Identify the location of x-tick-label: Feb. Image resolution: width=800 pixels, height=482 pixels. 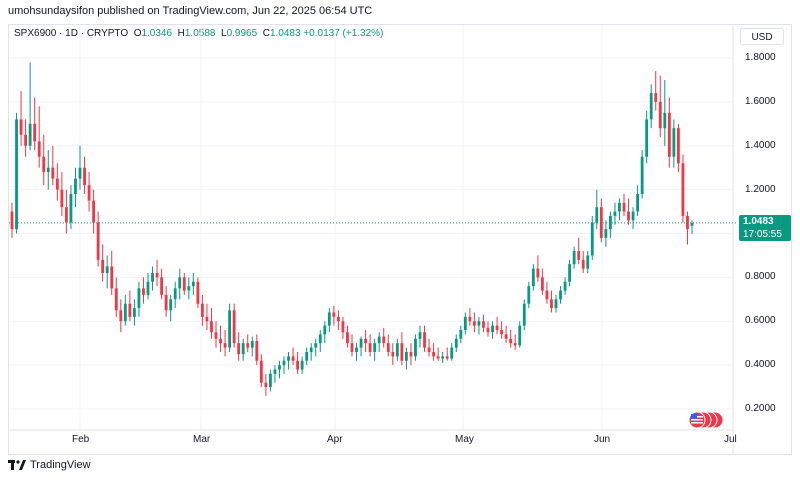
(81, 439).